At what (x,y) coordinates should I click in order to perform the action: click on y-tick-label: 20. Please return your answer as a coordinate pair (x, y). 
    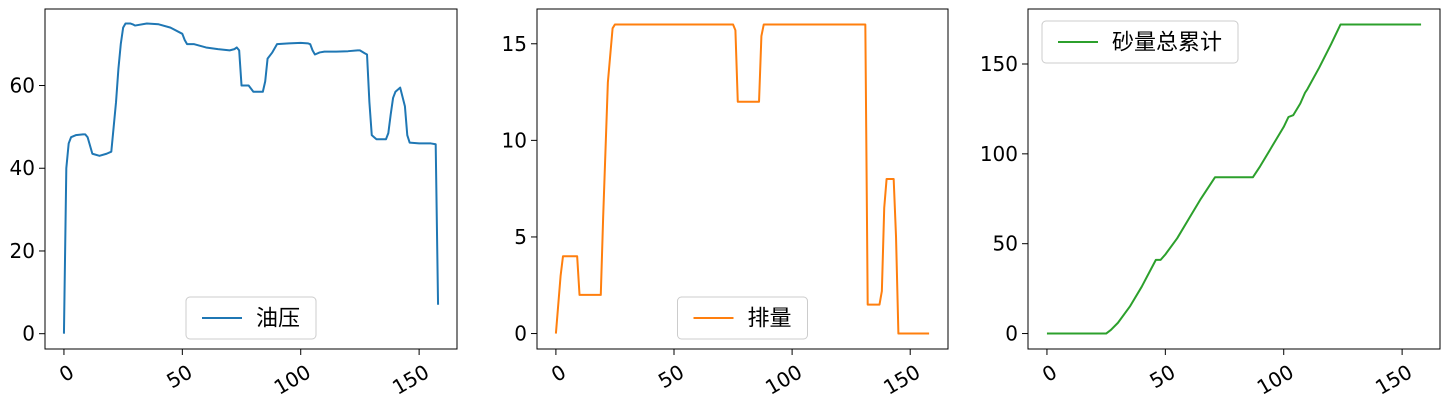
    Looking at the image, I should click on (22, 251).